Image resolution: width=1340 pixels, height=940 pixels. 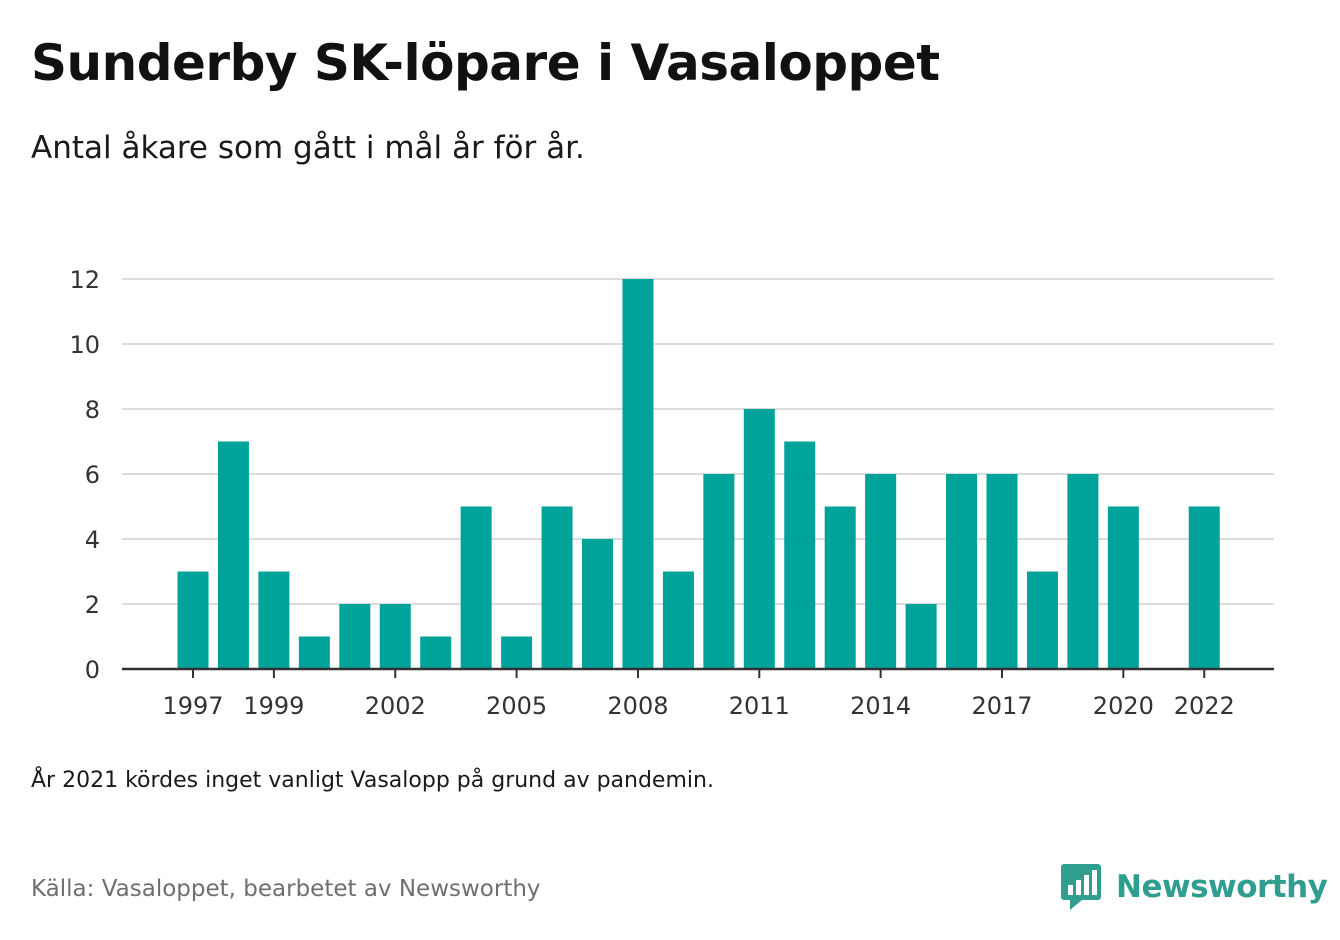 What do you see at coordinates (638, 474) in the screenshot?
I see `bar-2008` at bounding box center [638, 474].